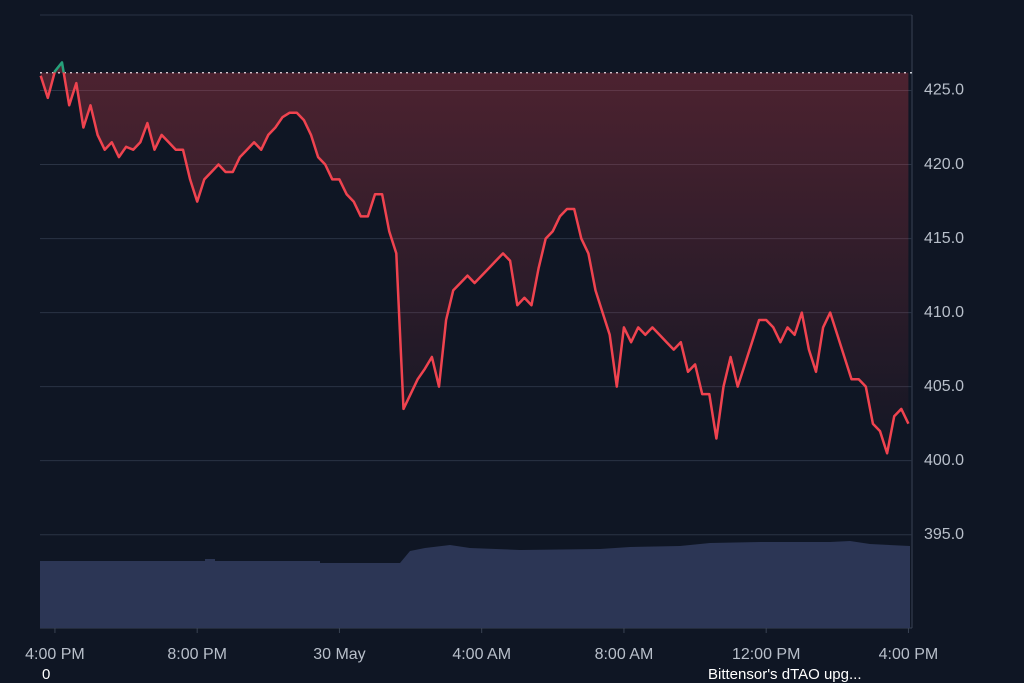 The image size is (1024, 683). What do you see at coordinates (944, 164) in the screenshot?
I see `y-tick-label: 420.0` at bounding box center [944, 164].